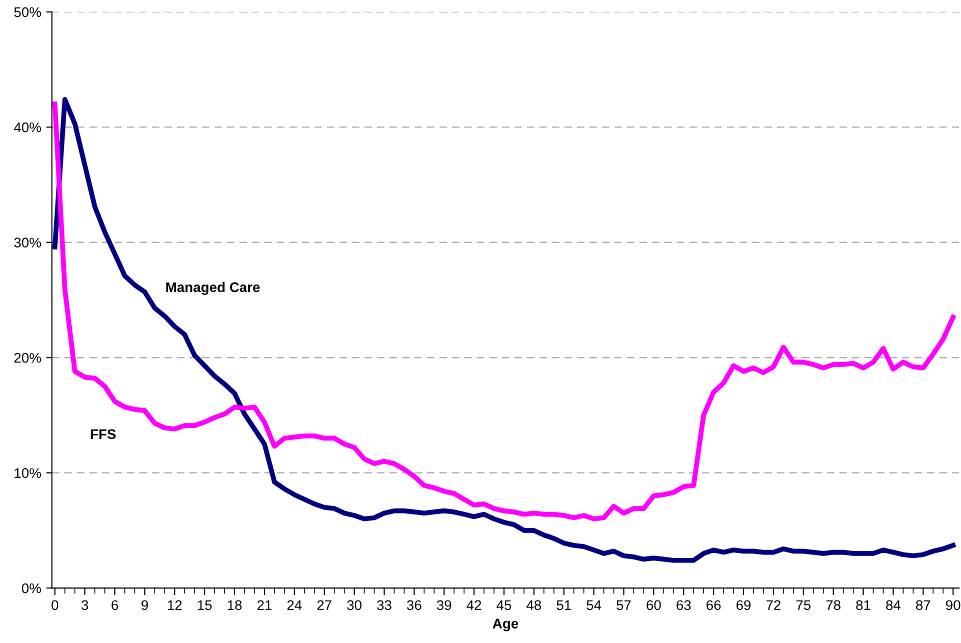 This screenshot has height=643, width=961. I want to click on y-tick-label: 10%, so click(27, 473).